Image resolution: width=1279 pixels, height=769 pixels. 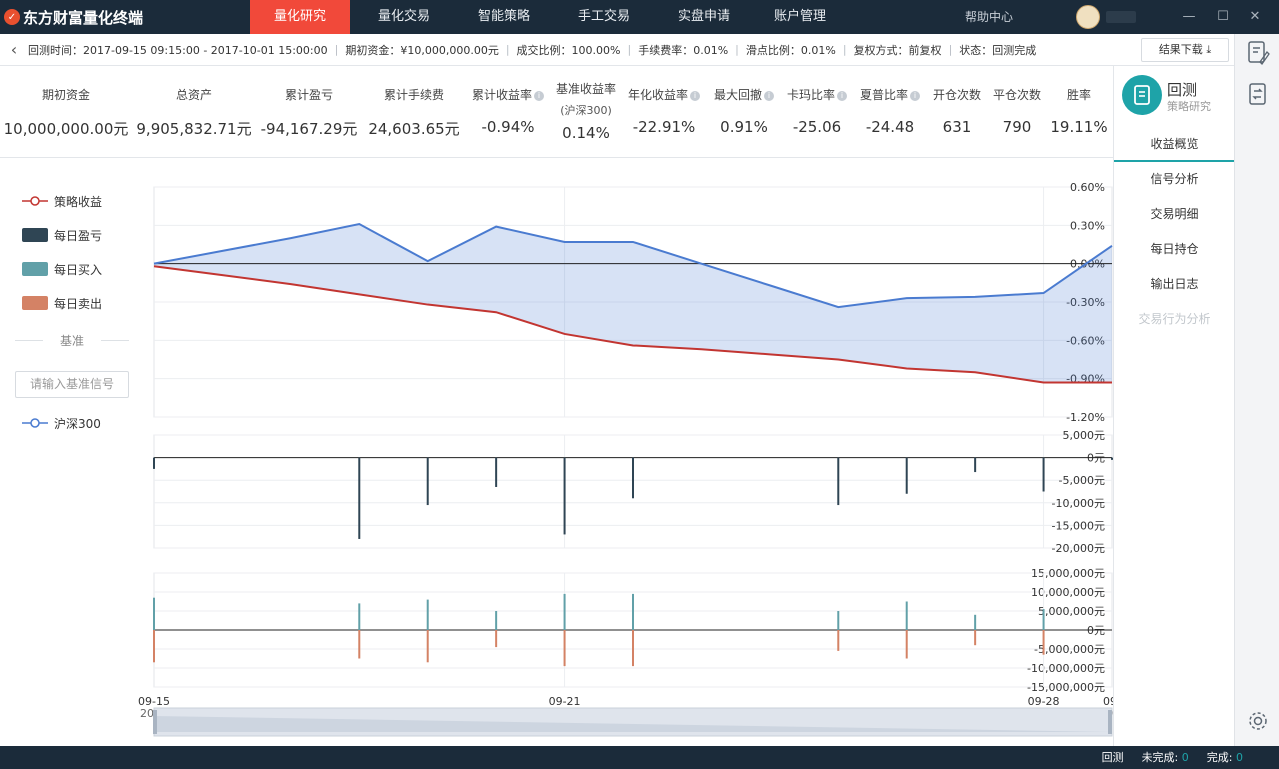 I want to click on stat-calmar-ratio: 卡玛比率 i -25.06, so click(x=817, y=112).